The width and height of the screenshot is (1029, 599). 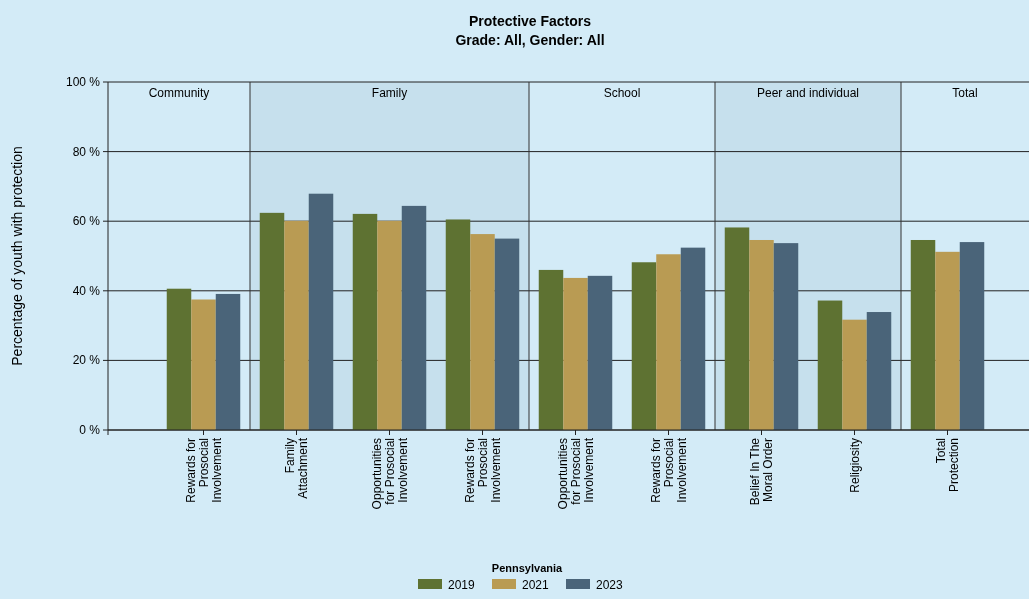 I want to click on x-tick-label: Total Protection, so click(x=947, y=465).